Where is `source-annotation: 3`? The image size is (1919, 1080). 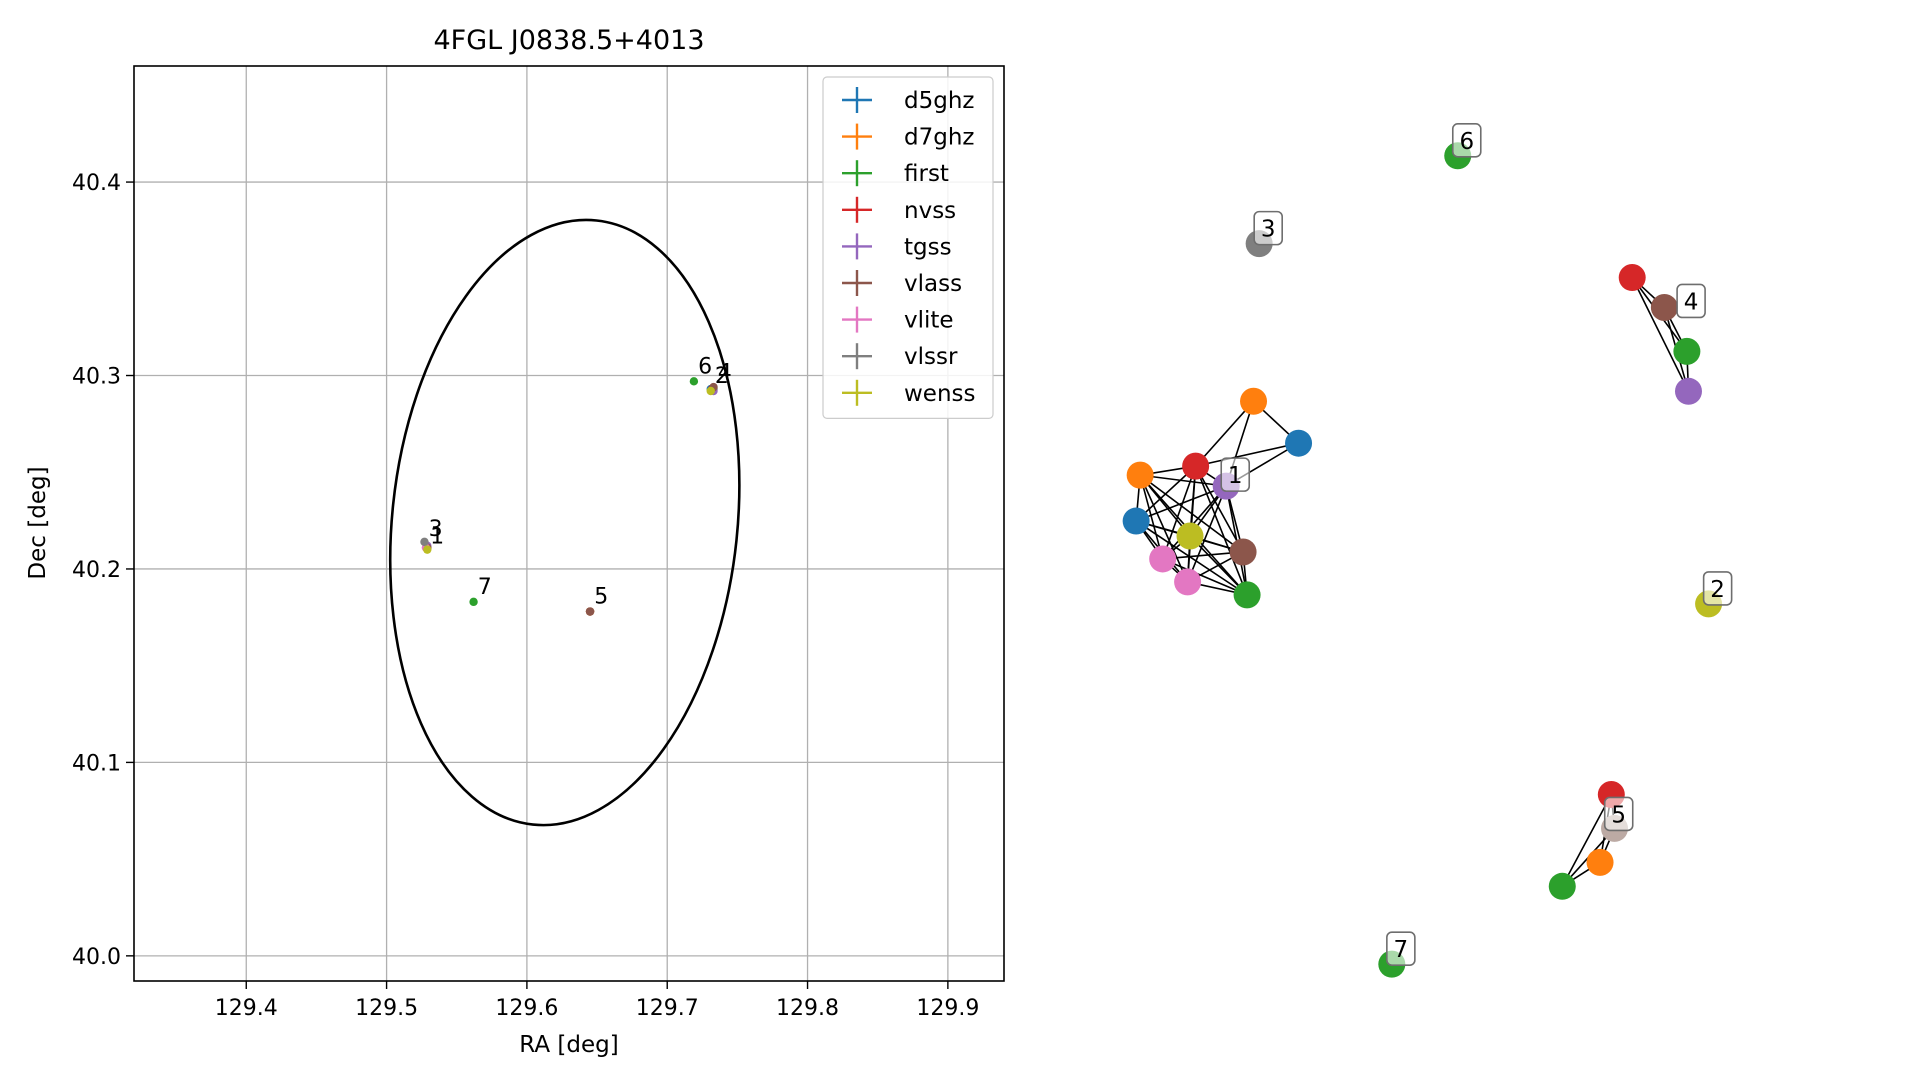 source-annotation: 3 is located at coordinates (436, 529).